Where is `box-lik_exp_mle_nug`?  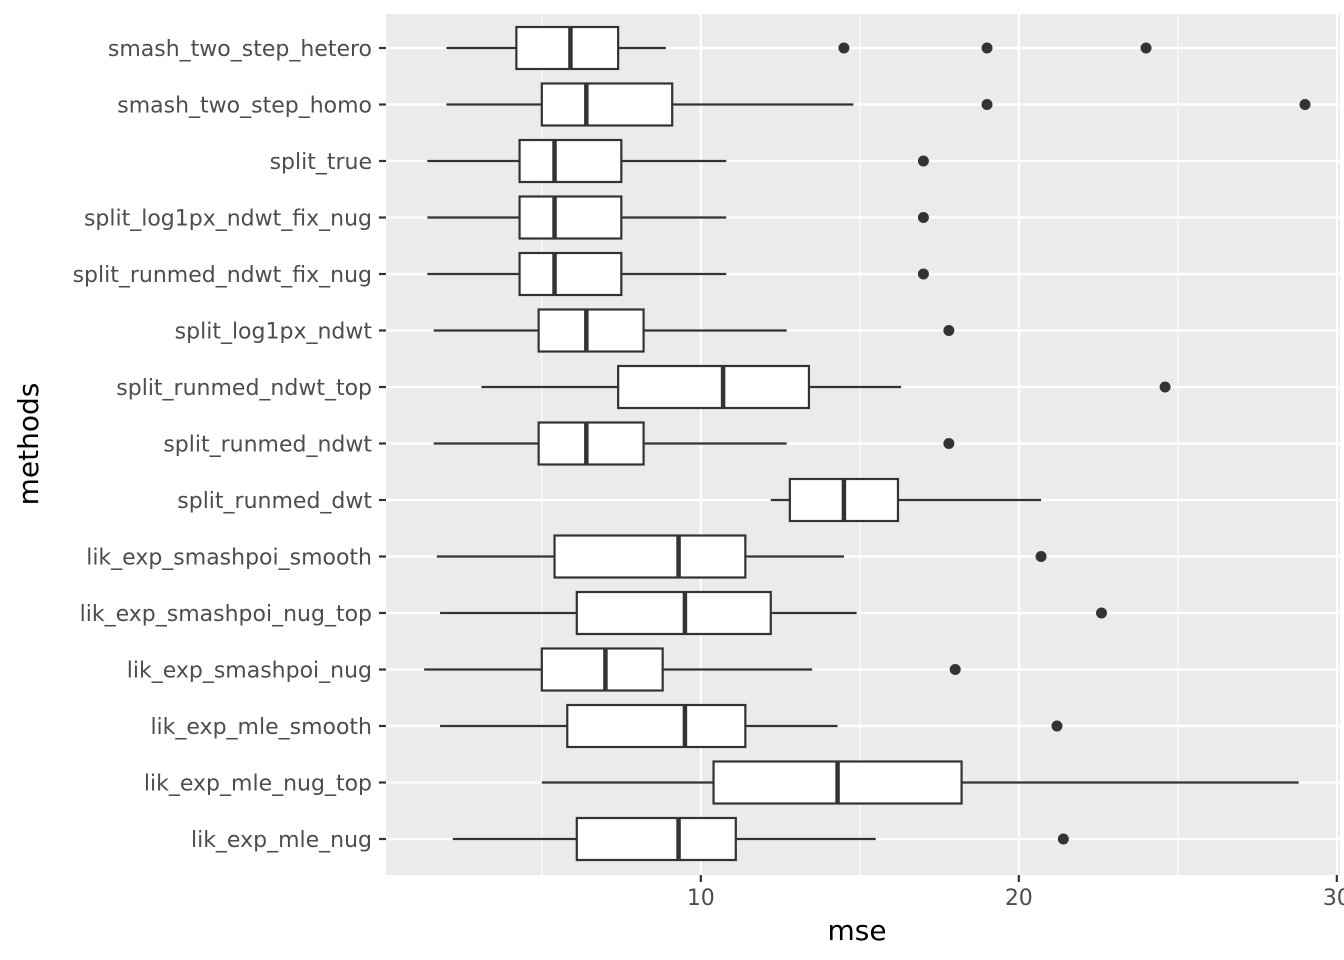 box-lik_exp_mle_nug is located at coordinates (760, 839).